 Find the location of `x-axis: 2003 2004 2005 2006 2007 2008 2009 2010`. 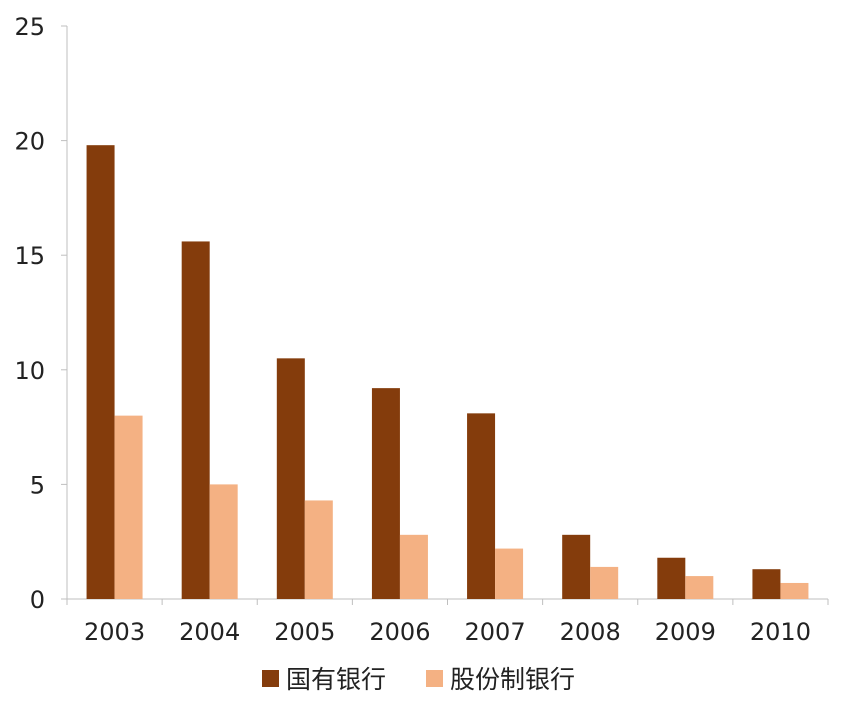

x-axis: 2003 2004 2005 2006 2007 2008 2009 2010 is located at coordinates (447, 622).